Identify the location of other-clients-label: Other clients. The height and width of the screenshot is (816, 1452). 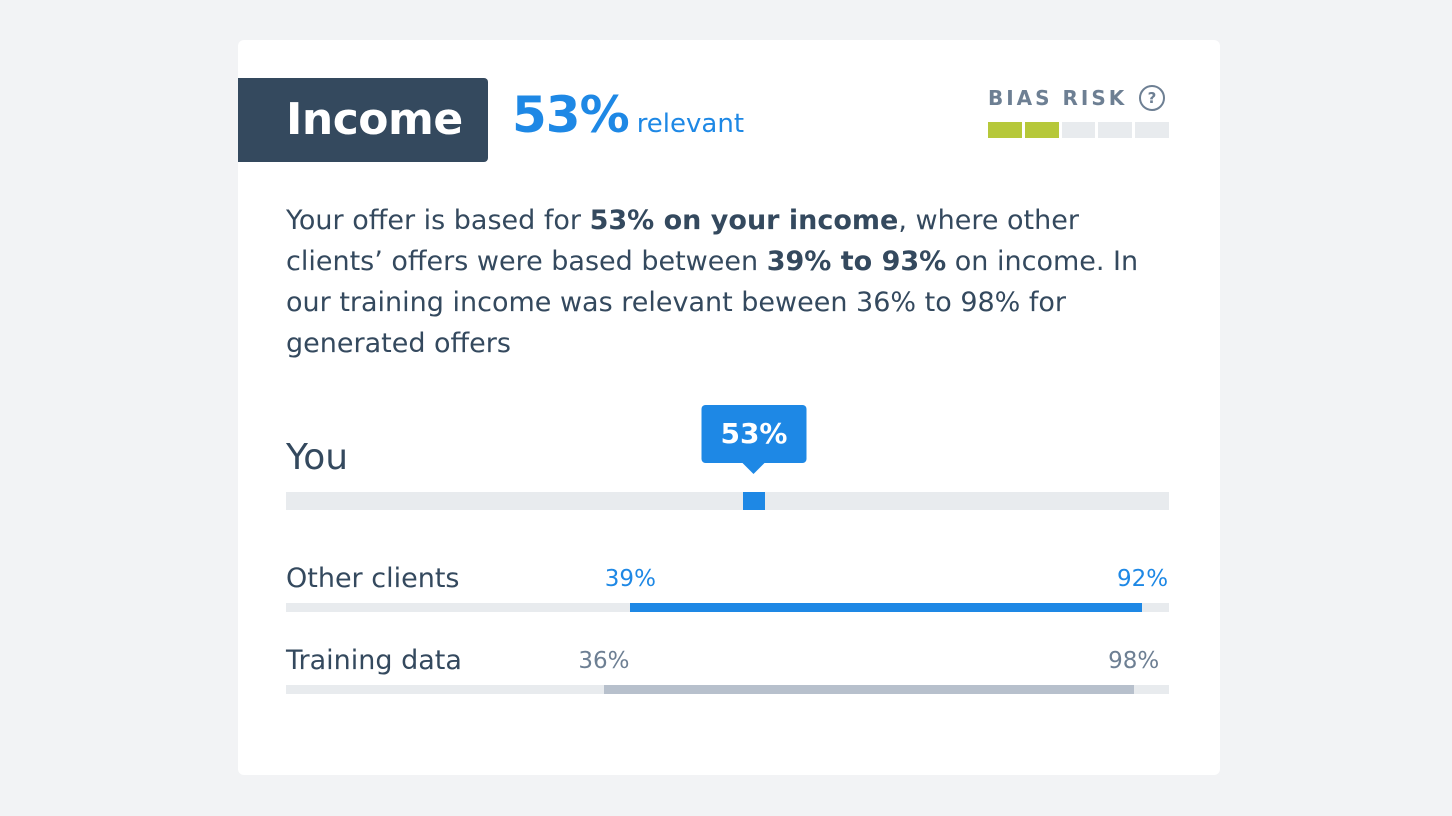
(373, 578).